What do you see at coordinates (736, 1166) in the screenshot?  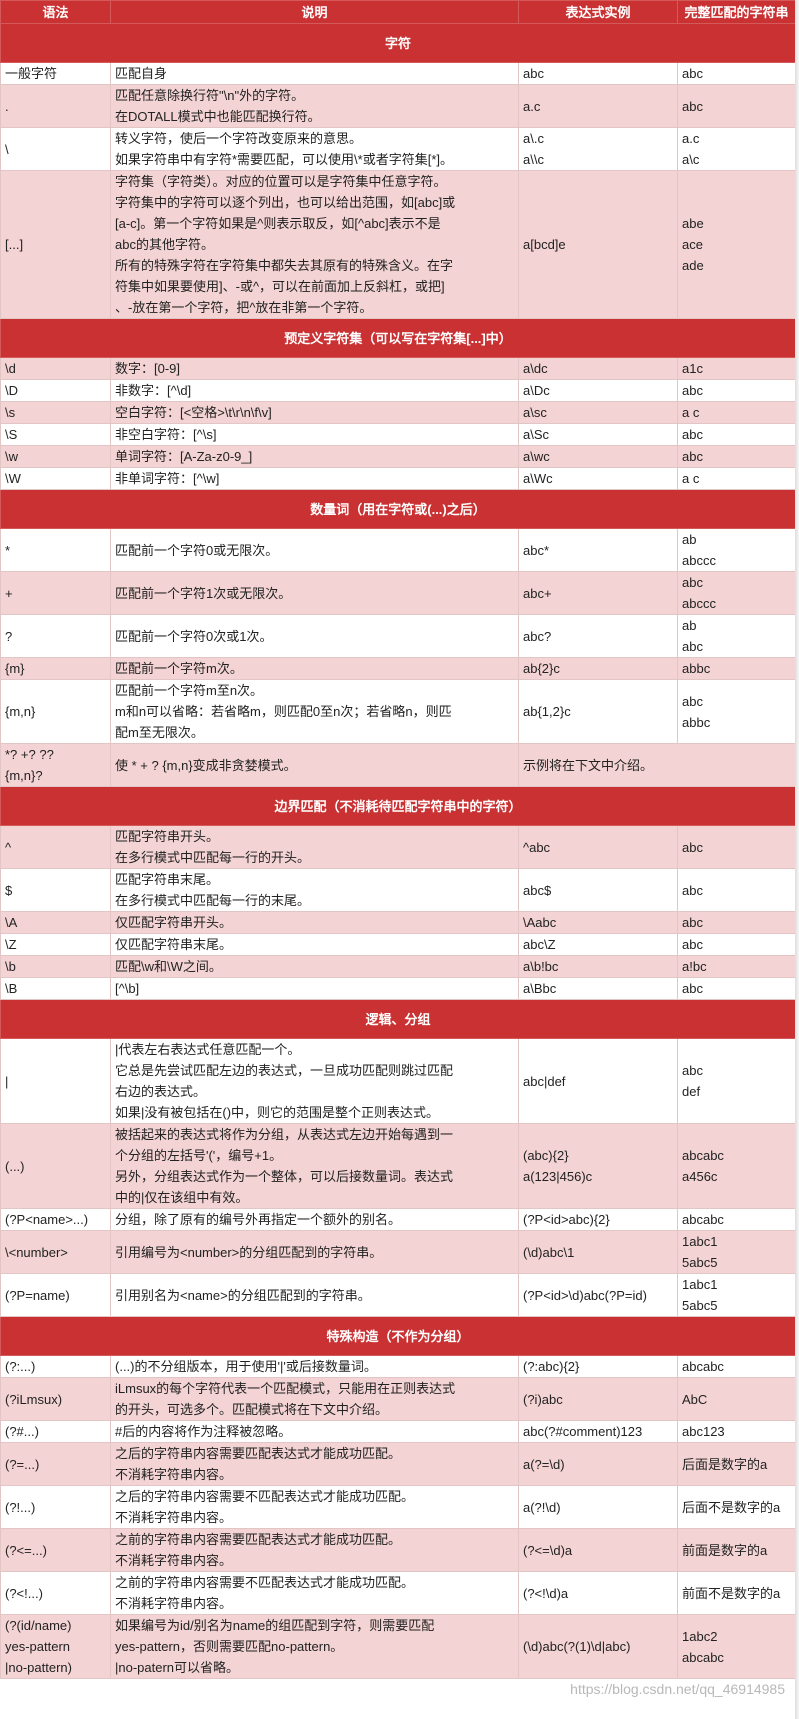 I see `full-match-cell: abcabc a456c` at bounding box center [736, 1166].